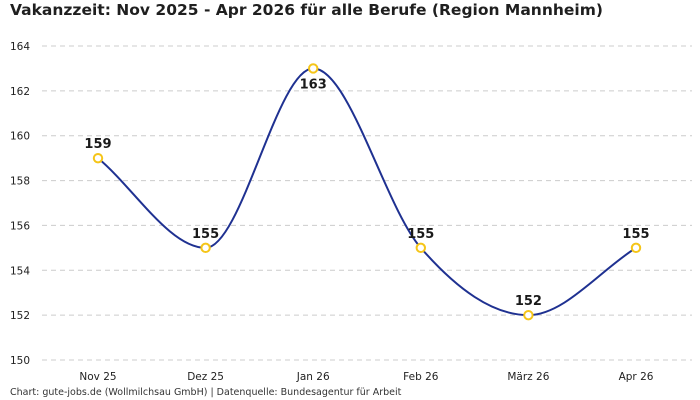 This screenshot has height=400, width=700. What do you see at coordinates (20, 316) in the screenshot?
I see `y-tick-label: 152` at bounding box center [20, 316].